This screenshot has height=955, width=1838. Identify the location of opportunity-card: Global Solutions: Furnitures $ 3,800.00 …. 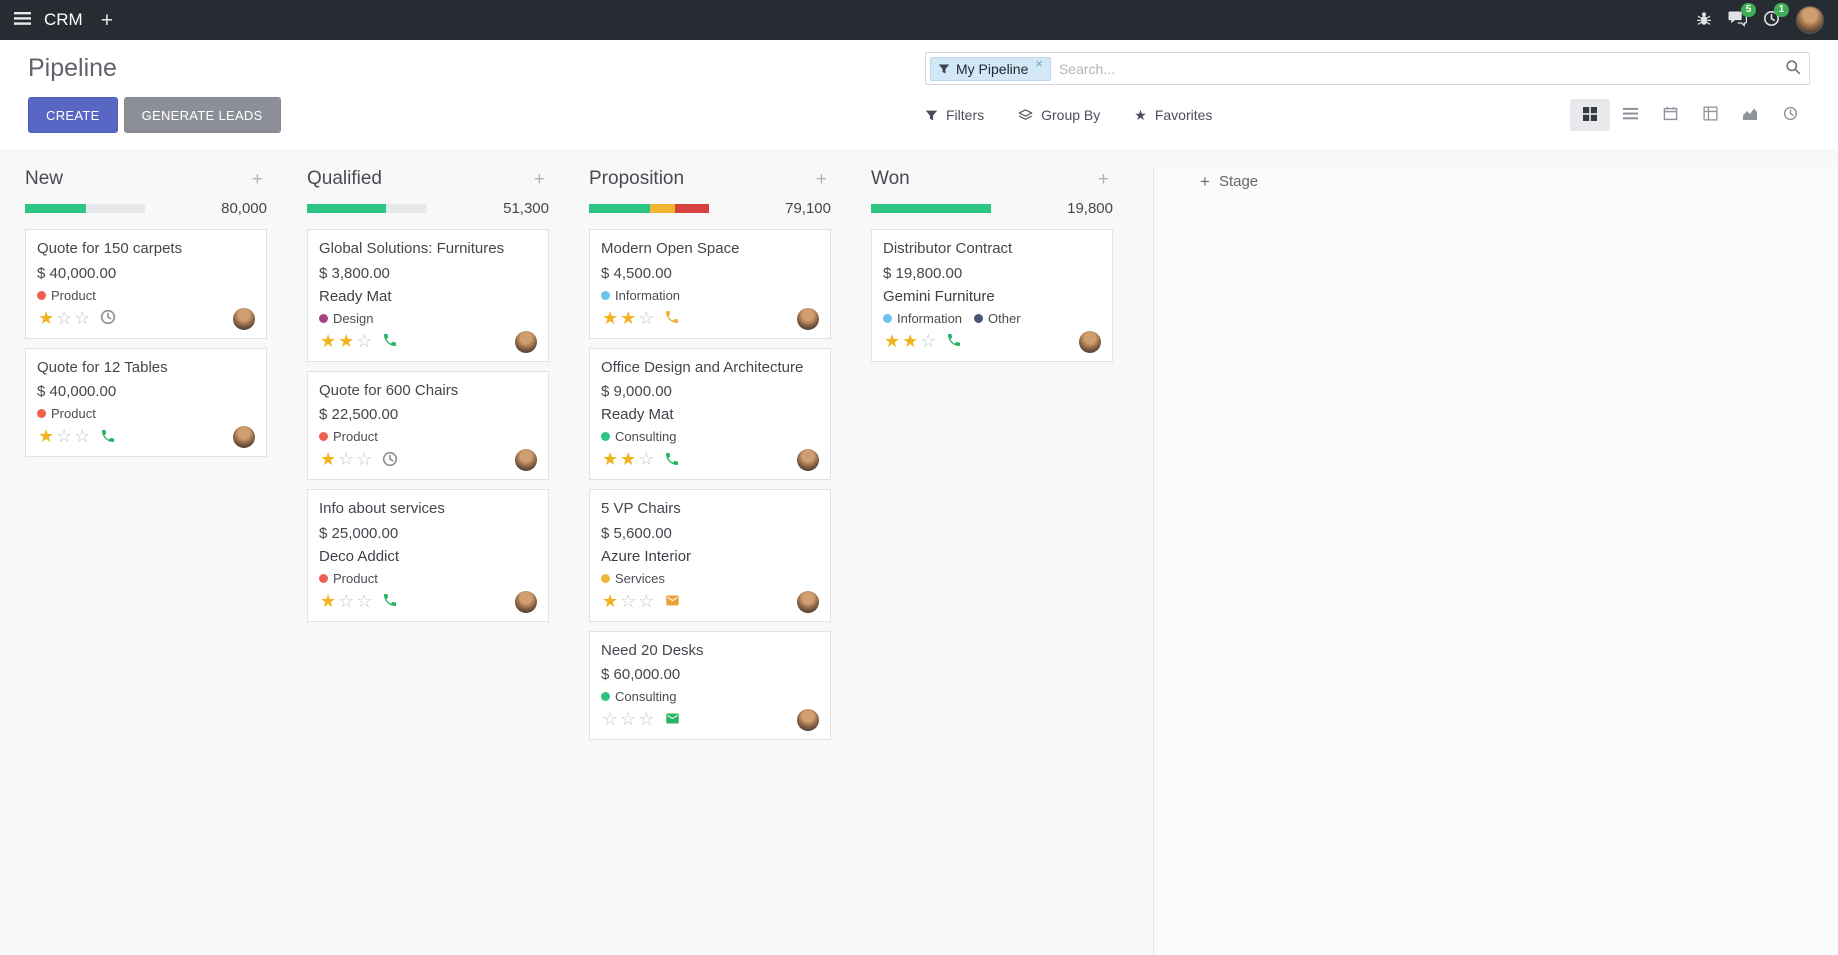
(428, 295).